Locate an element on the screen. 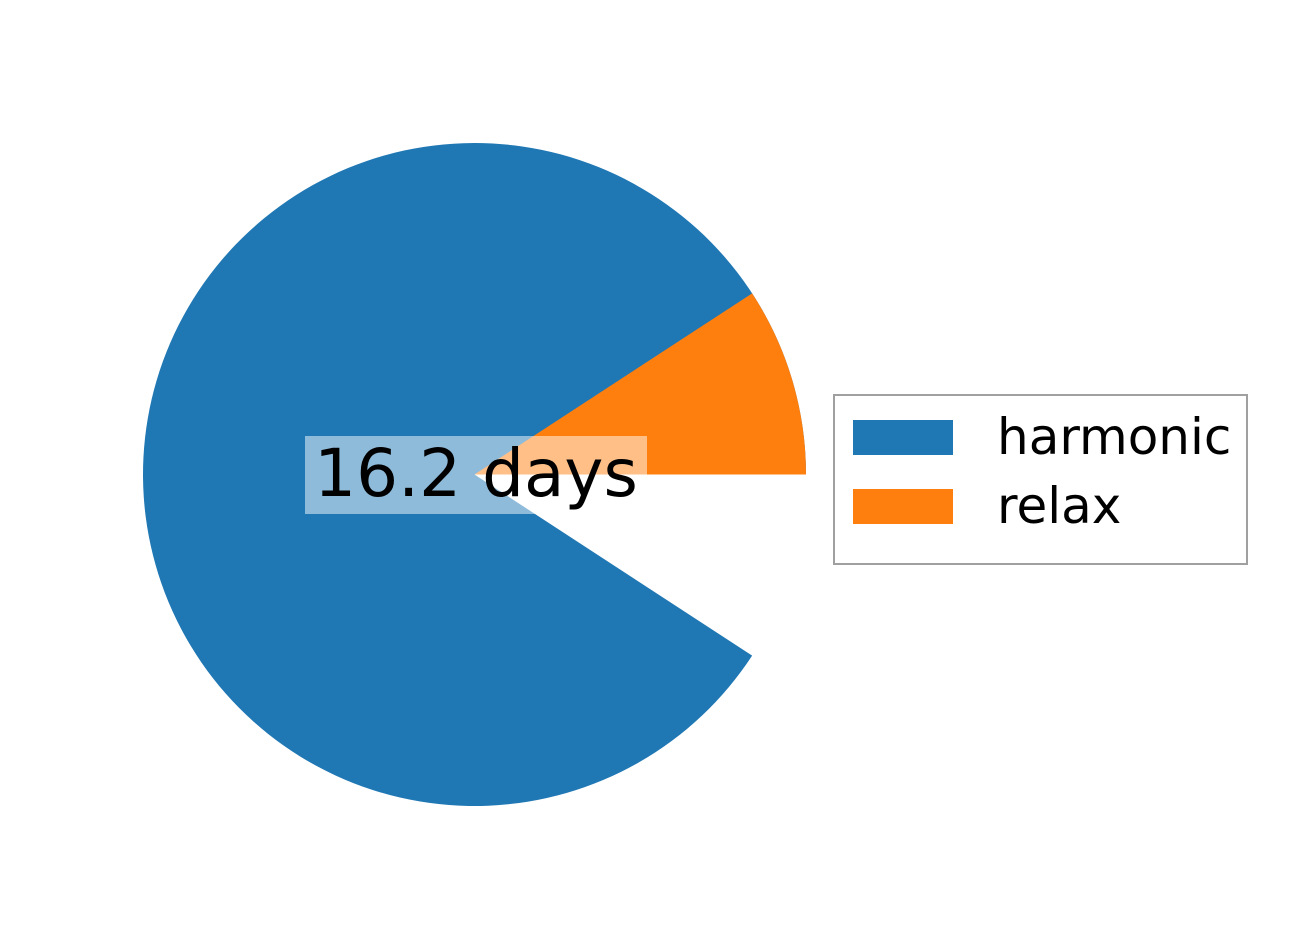 Image resolution: width=1307 pixels, height=951 pixels. legend-entry-relax: relax is located at coordinates (1040, 506).